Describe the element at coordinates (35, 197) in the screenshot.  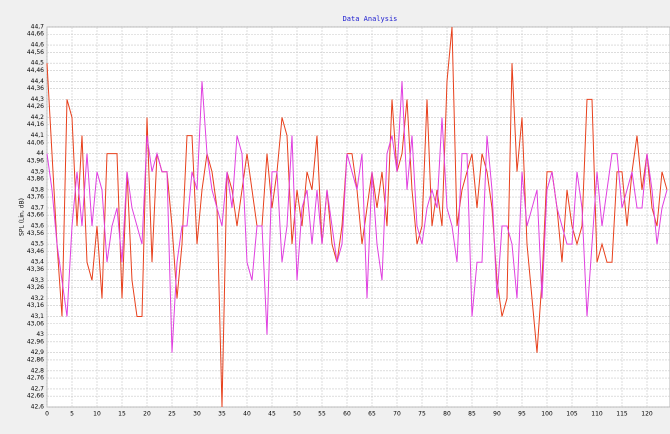
I see `y-tick-label: 43,76` at that location.